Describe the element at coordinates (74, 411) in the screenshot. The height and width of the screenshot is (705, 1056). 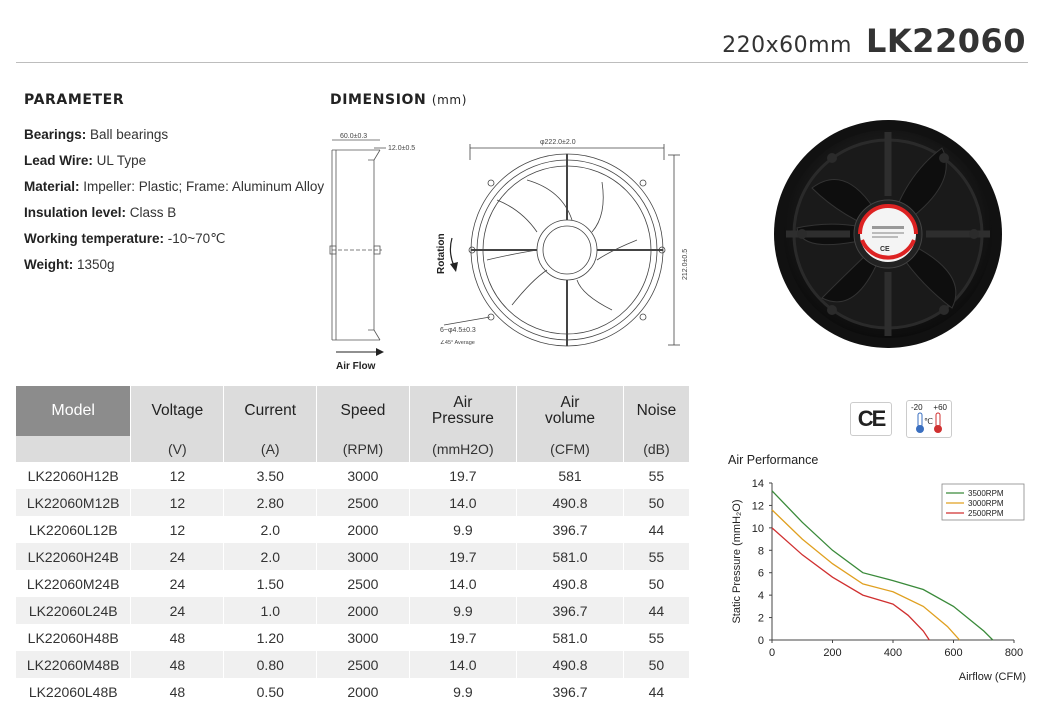
I see `th-model: Model` at that location.